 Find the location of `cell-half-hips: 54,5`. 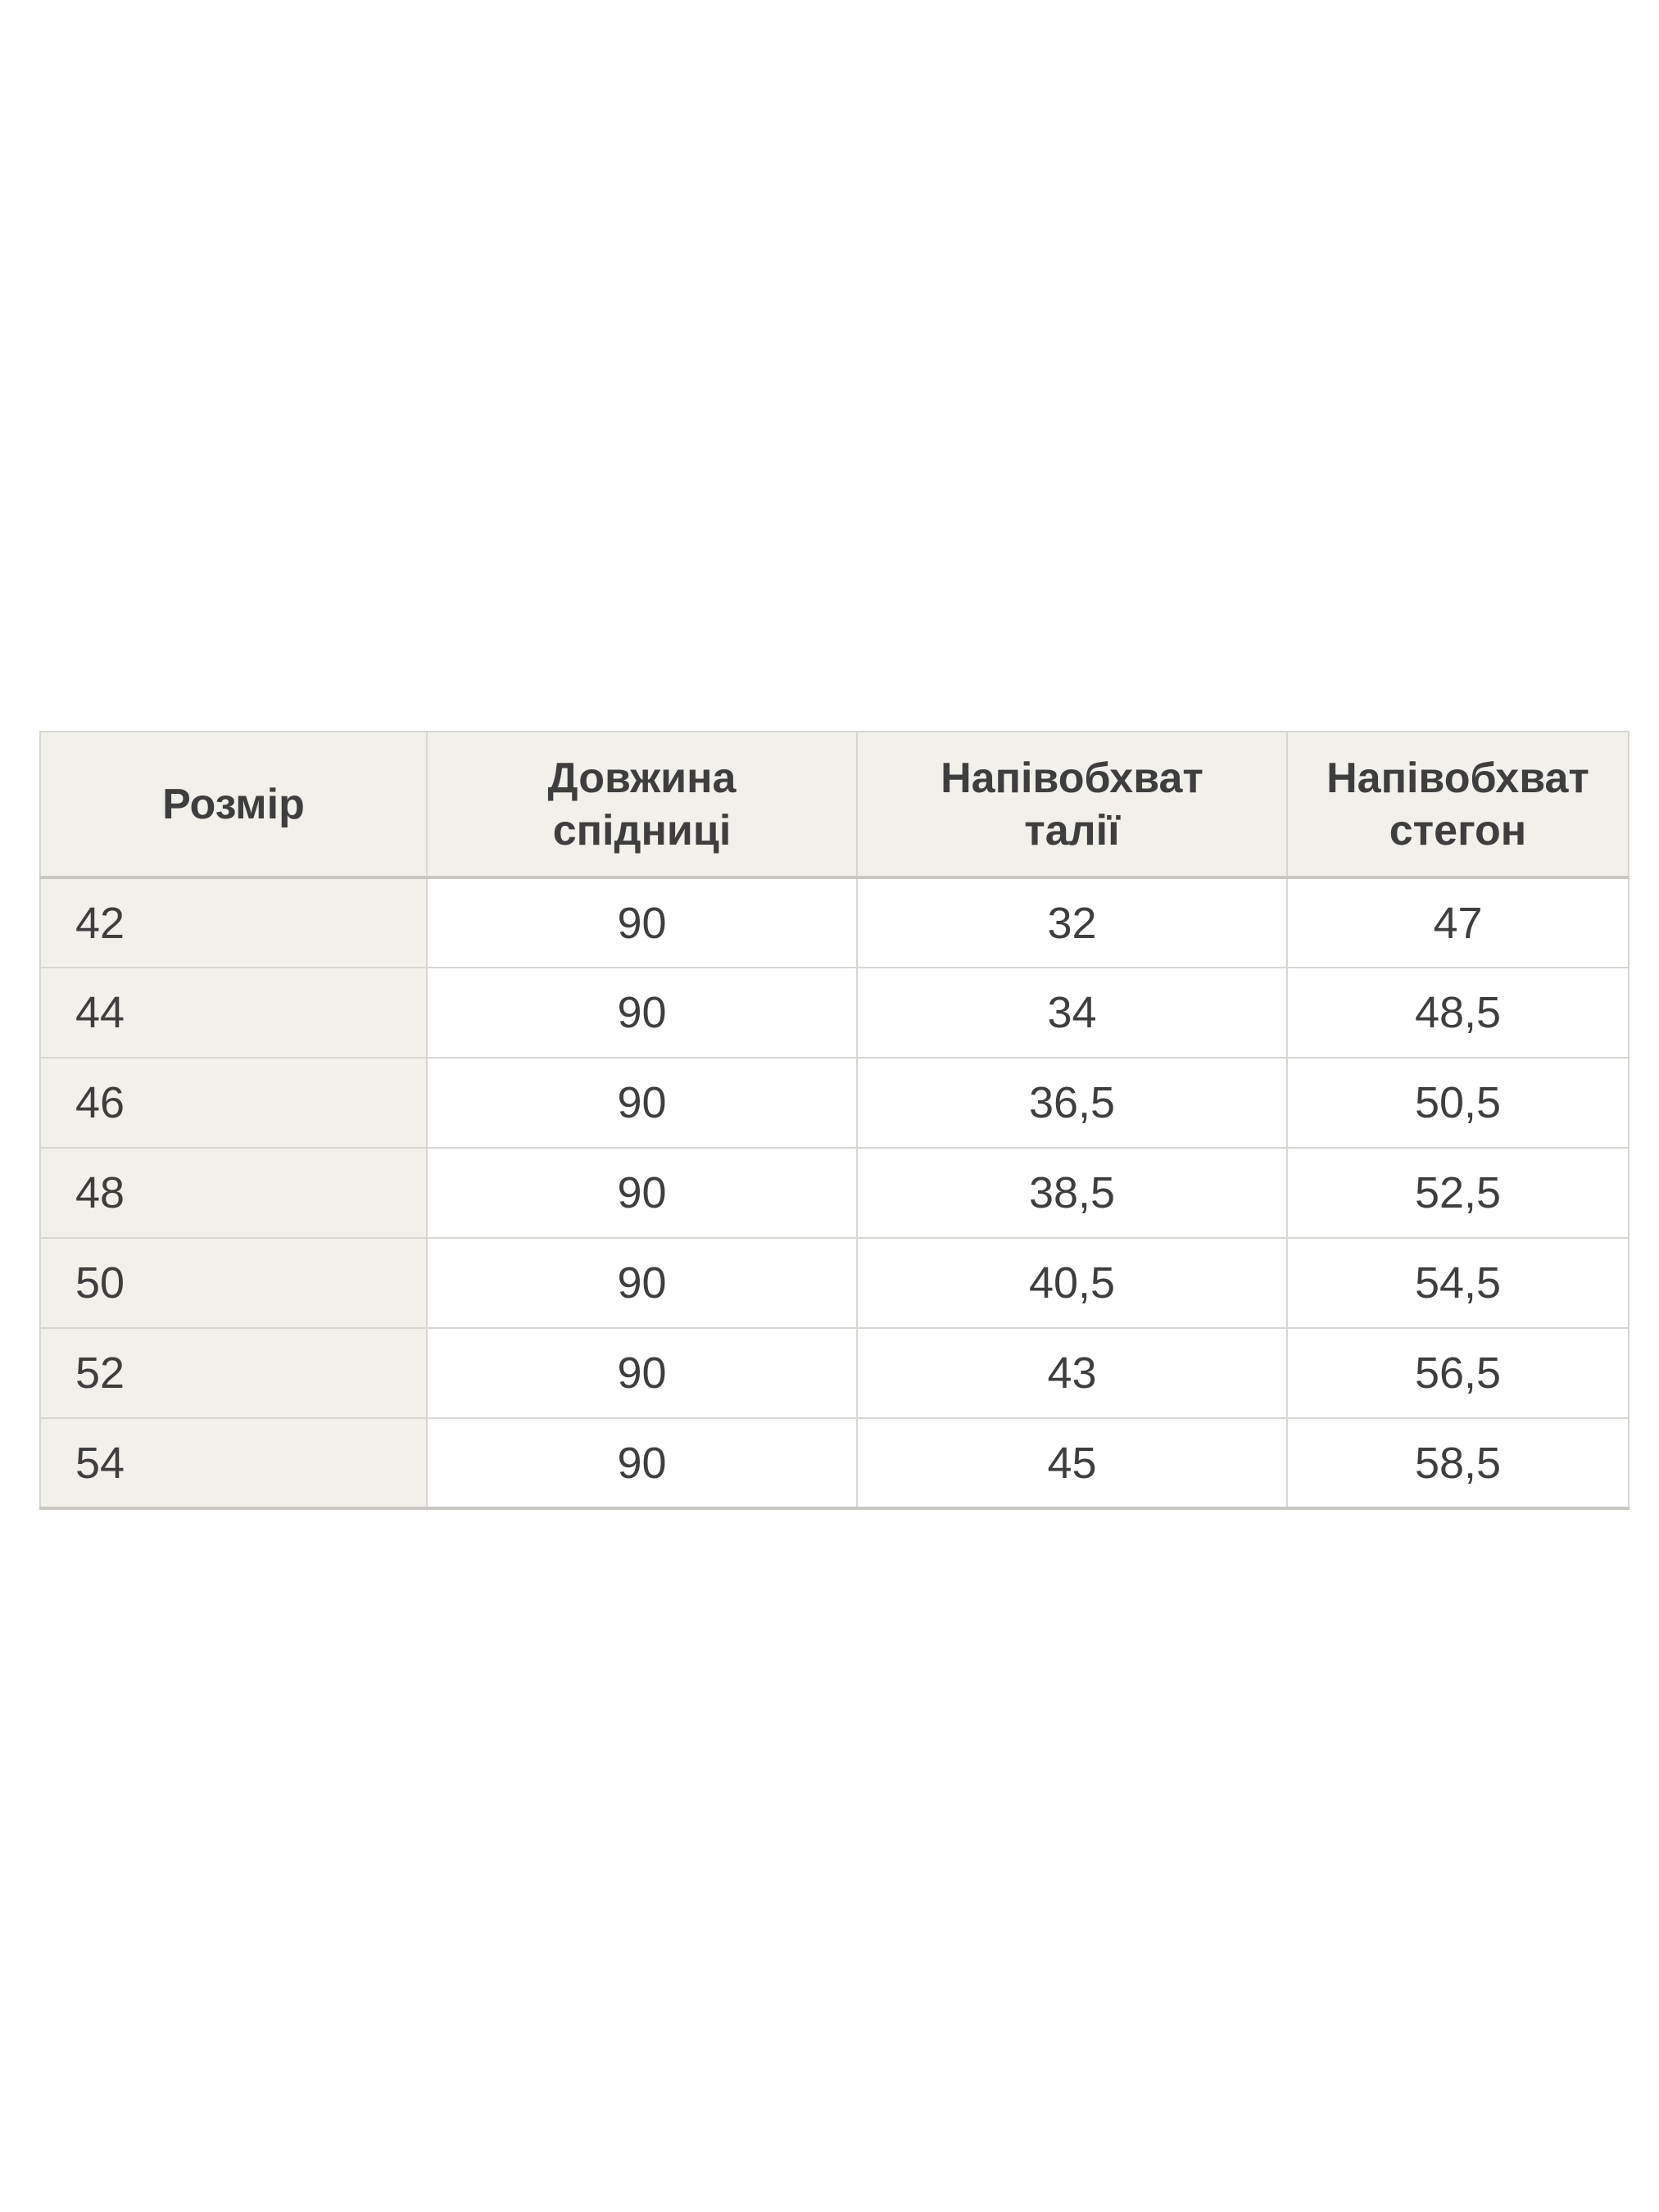

cell-half-hips: 54,5 is located at coordinates (1458, 1283).